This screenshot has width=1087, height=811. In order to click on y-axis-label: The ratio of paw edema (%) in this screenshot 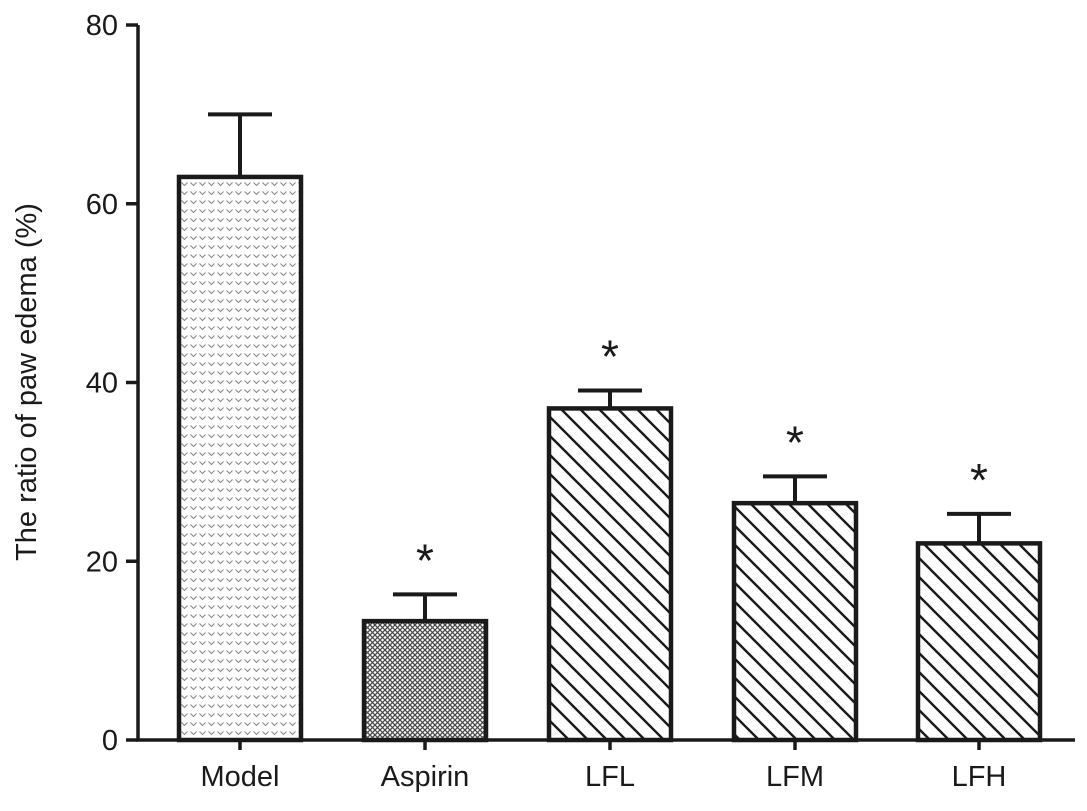, I will do `click(27, 382)`.